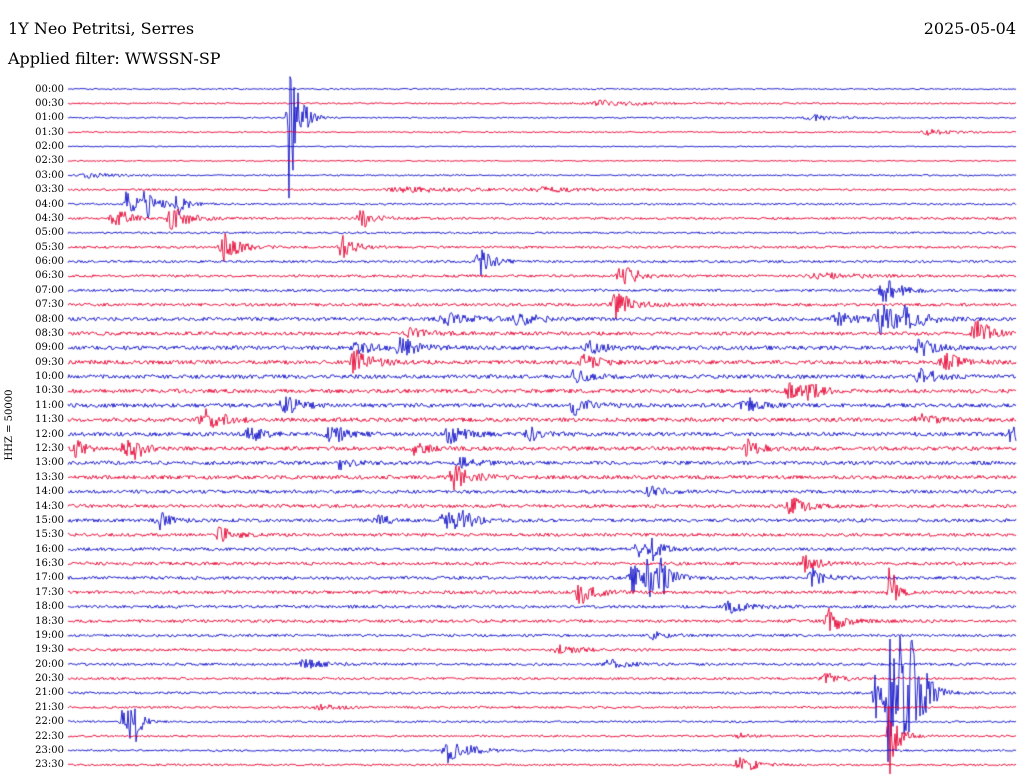 The height and width of the screenshot is (780, 1024). What do you see at coordinates (49, 362) in the screenshot?
I see `time-label: 09:30` at bounding box center [49, 362].